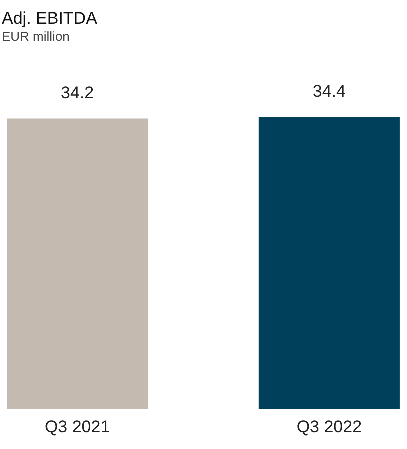 The width and height of the screenshot is (407, 449). I want to click on data-label: 34.2, so click(77, 93).